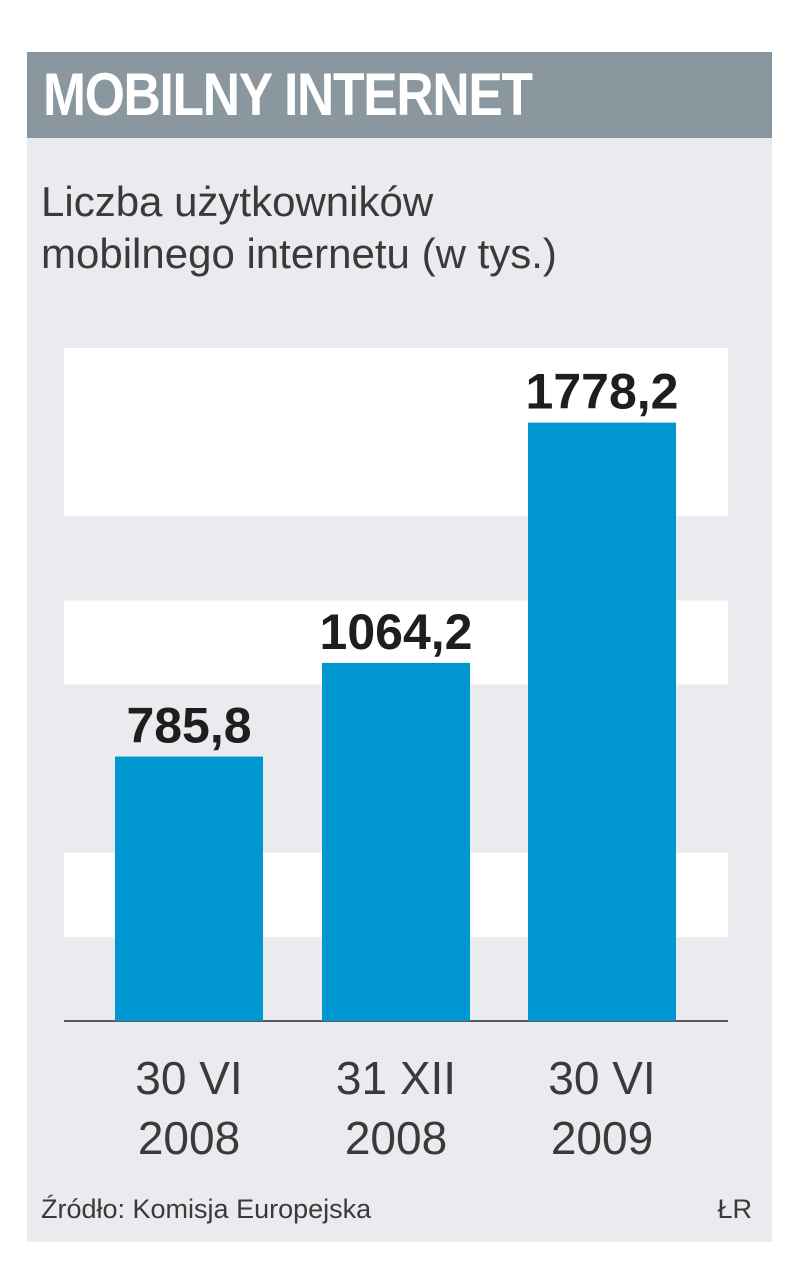  I want to click on category-label-3-line-1: 30 VI, so click(601, 1078).